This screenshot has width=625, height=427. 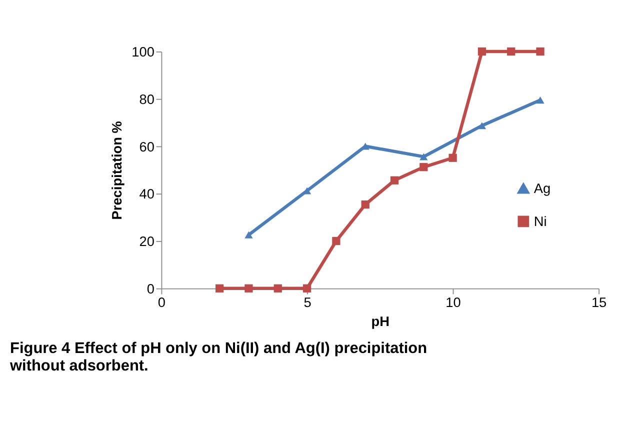 What do you see at coordinates (542, 188) in the screenshot?
I see `legend-label: Ag` at bounding box center [542, 188].